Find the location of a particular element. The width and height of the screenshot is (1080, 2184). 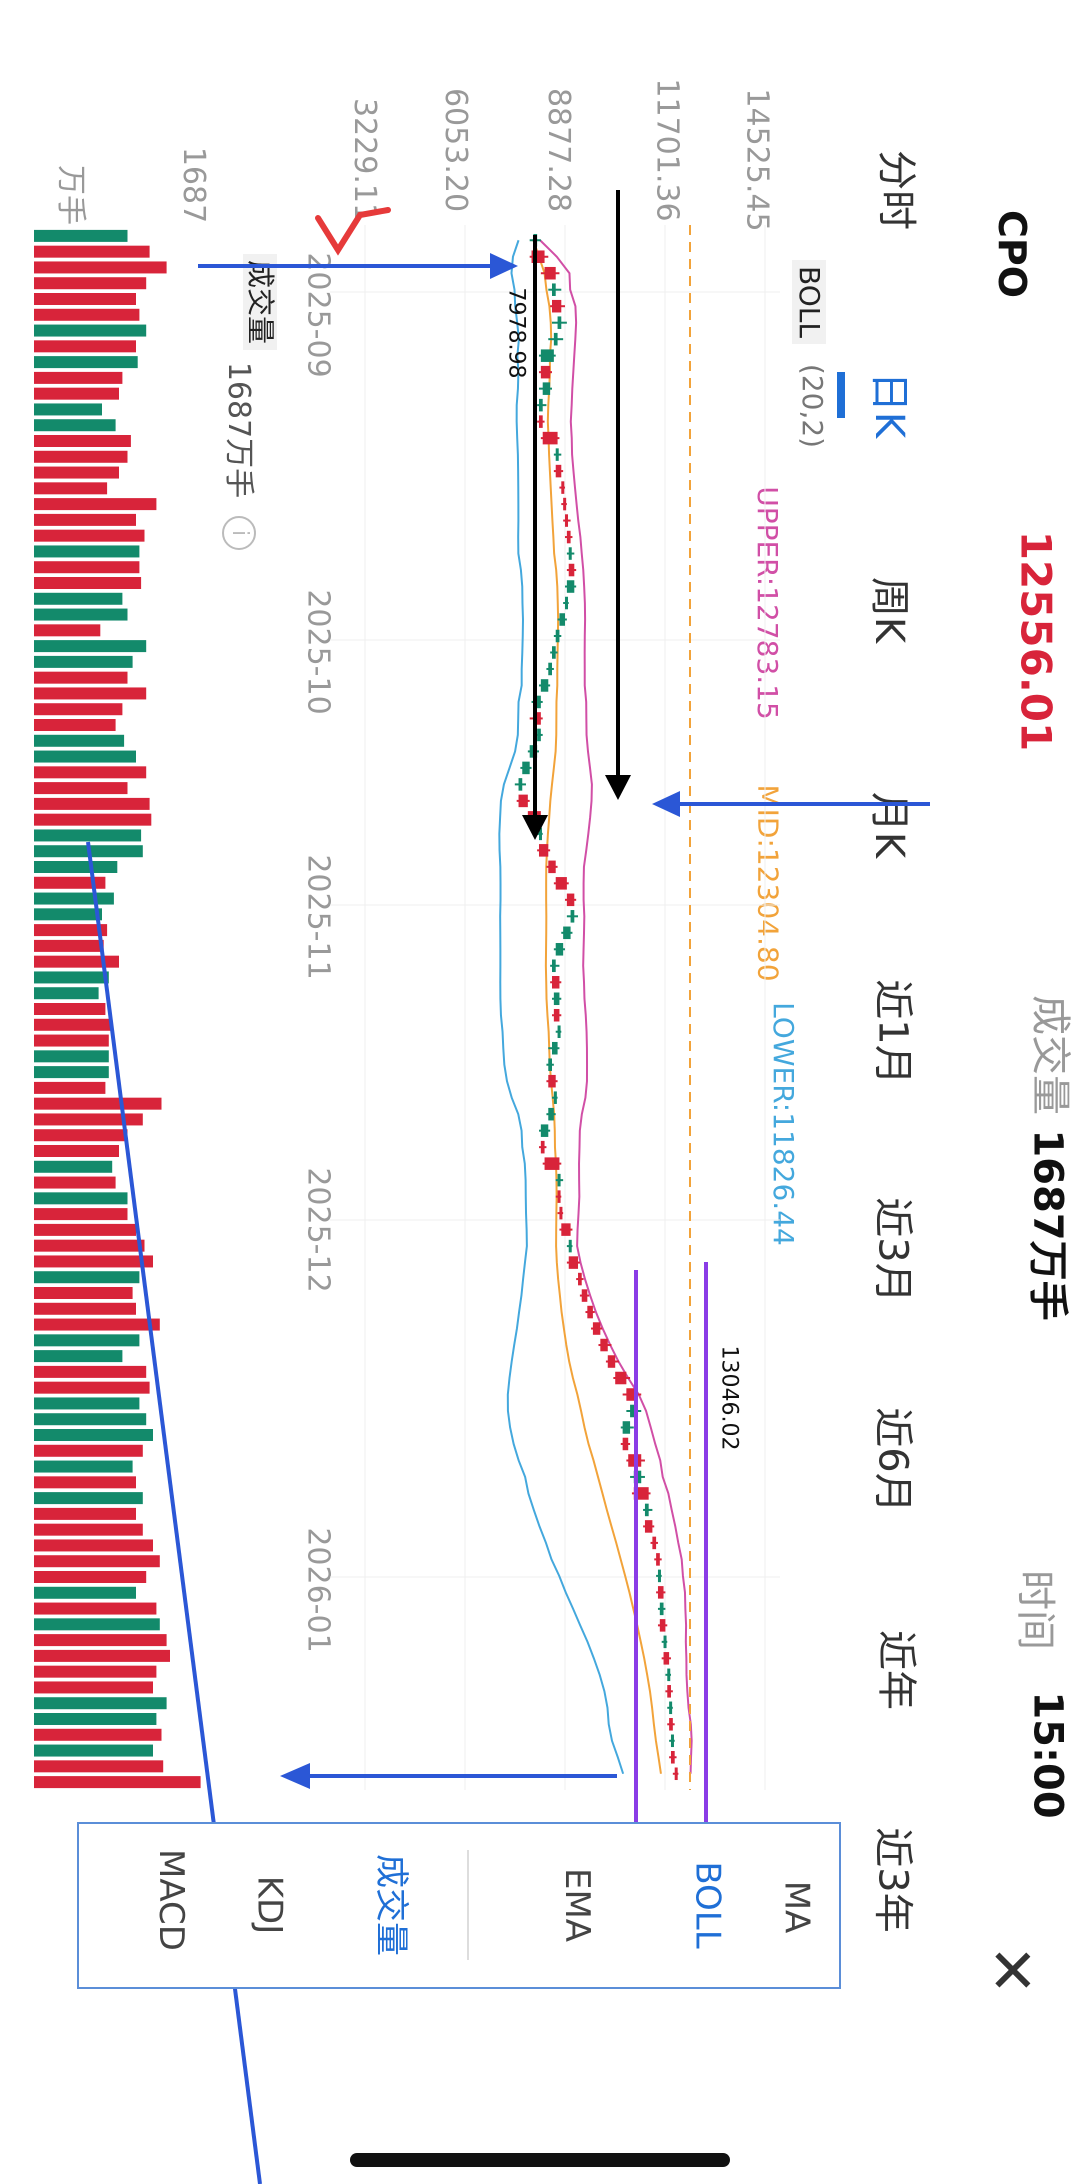

boll-upper-line is located at coordinates (616, 1006).